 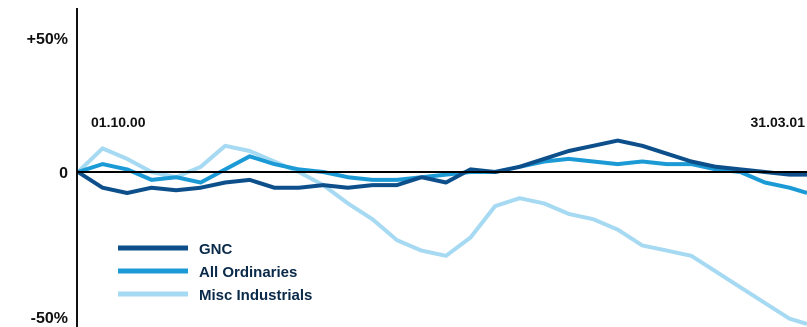 I want to click on legend-label-misc-industrials: Misc Industrials, so click(x=255, y=295).